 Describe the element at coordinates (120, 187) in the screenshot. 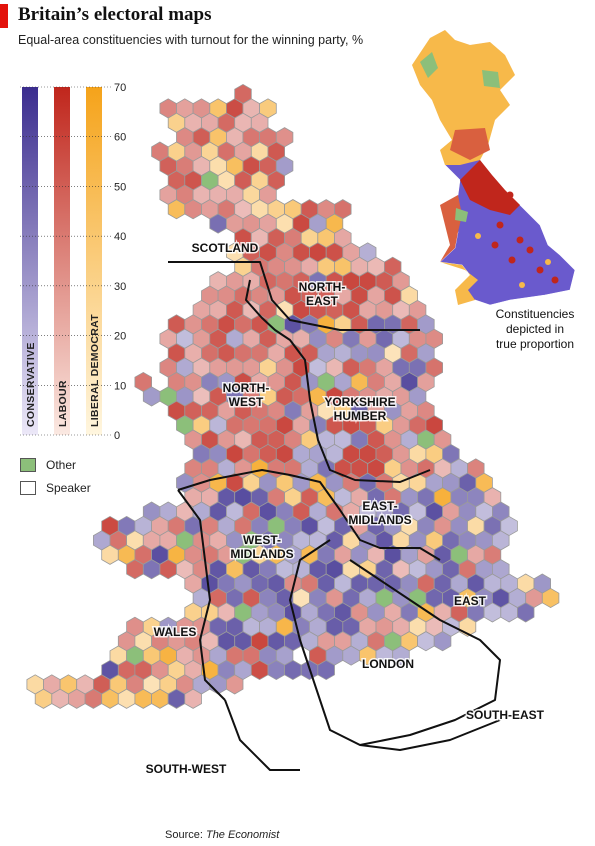

I see `scale-tick-2: 50` at that location.